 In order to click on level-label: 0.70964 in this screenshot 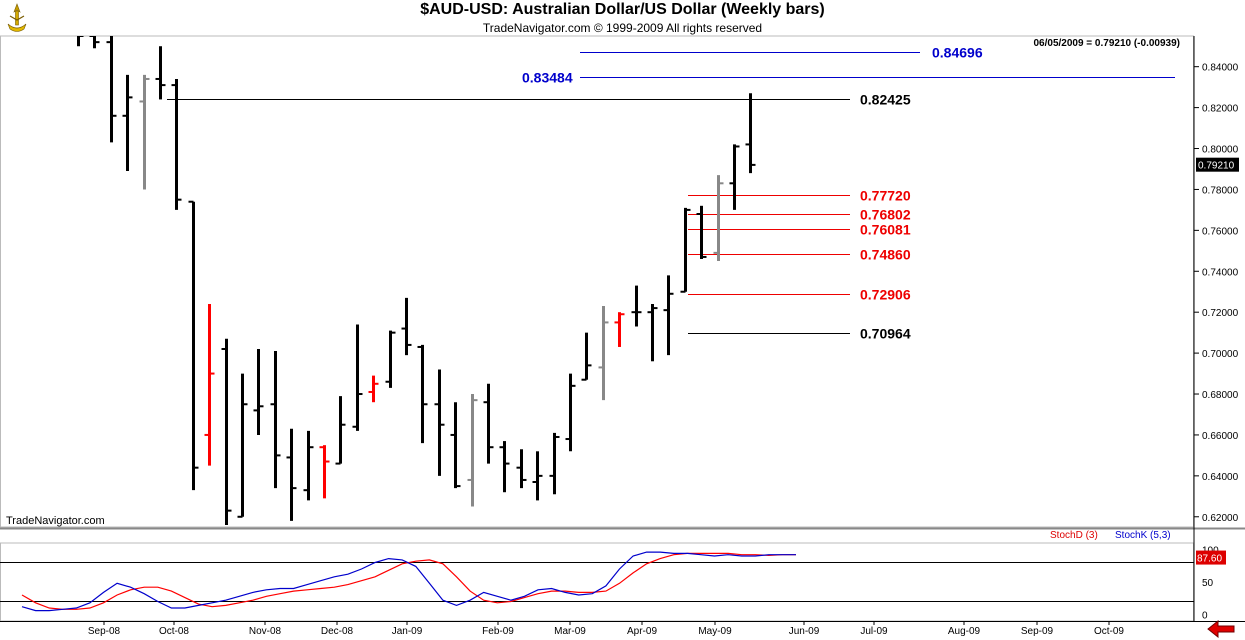, I will do `click(885, 334)`.